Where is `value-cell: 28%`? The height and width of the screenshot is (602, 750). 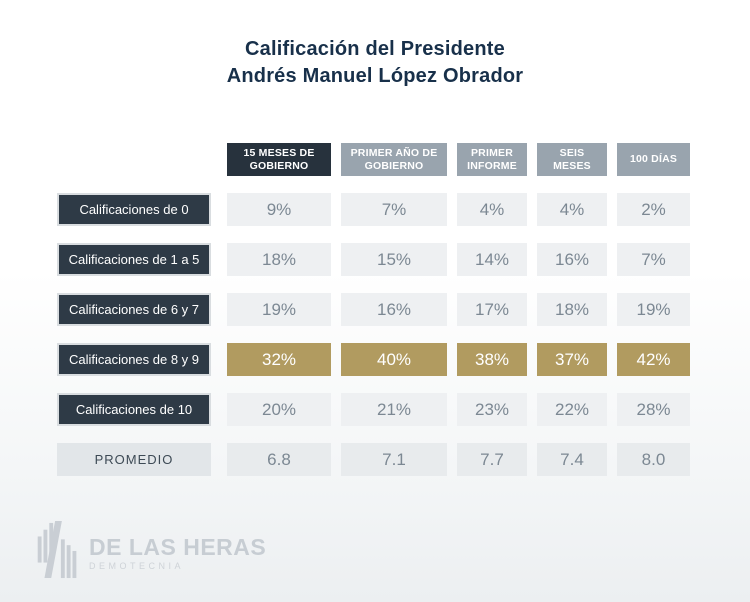 value-cell: 28% is located at coordinates (653, 409).